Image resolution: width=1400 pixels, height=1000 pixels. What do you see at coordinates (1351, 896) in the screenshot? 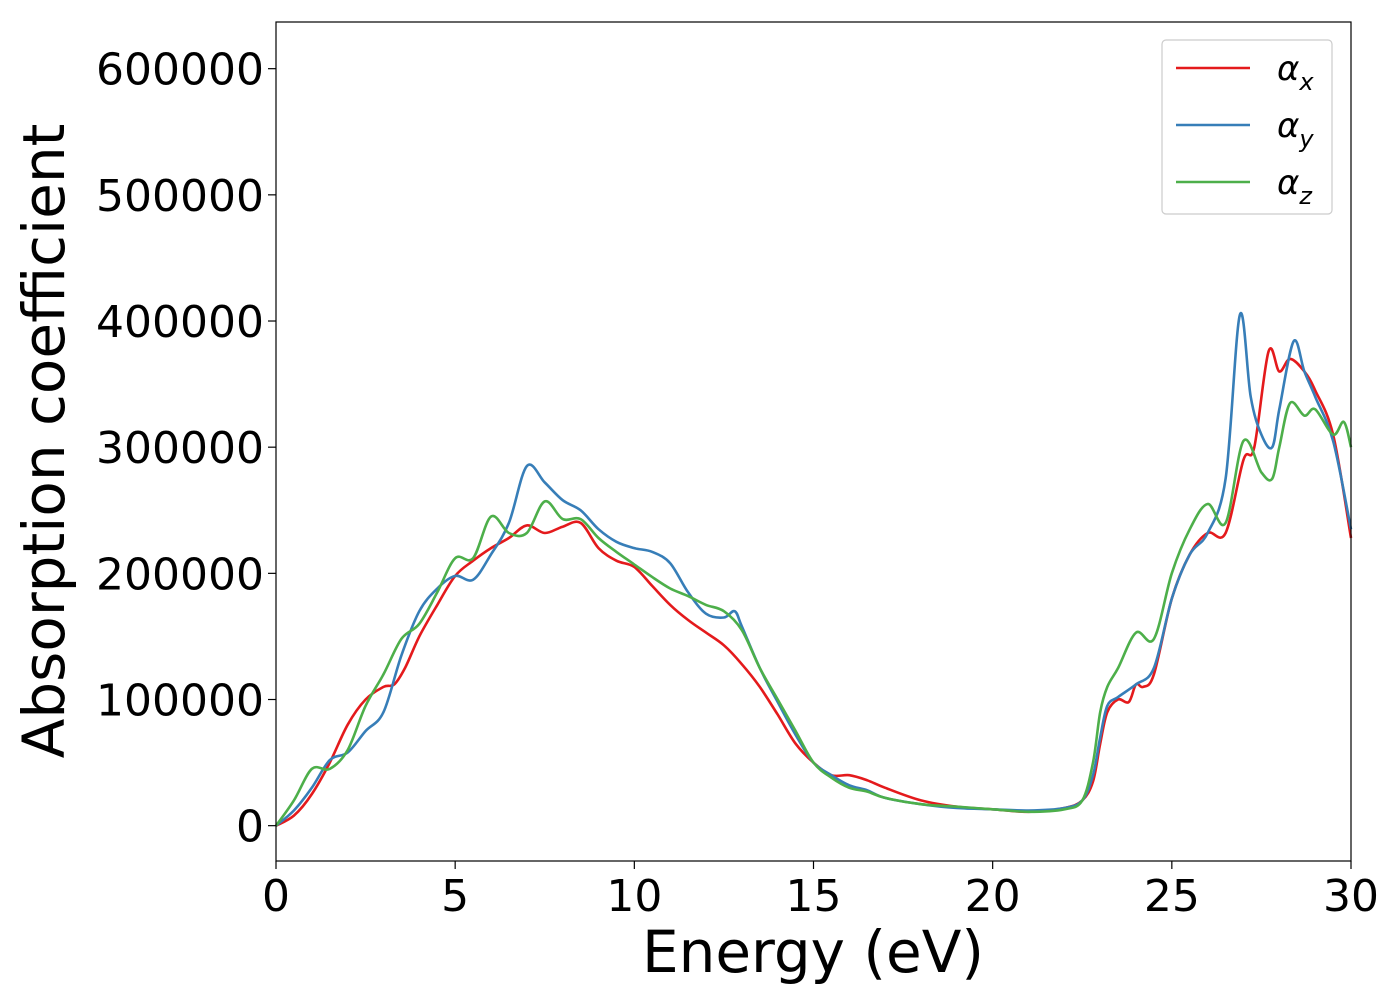
I see `x-tick-label: 30` at bounding box center [1351, 896].